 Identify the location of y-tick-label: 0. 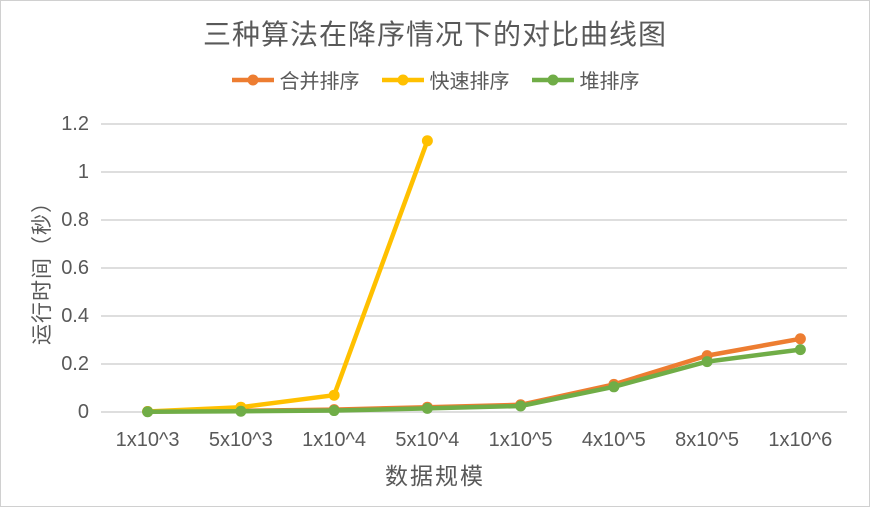
(83, 412).